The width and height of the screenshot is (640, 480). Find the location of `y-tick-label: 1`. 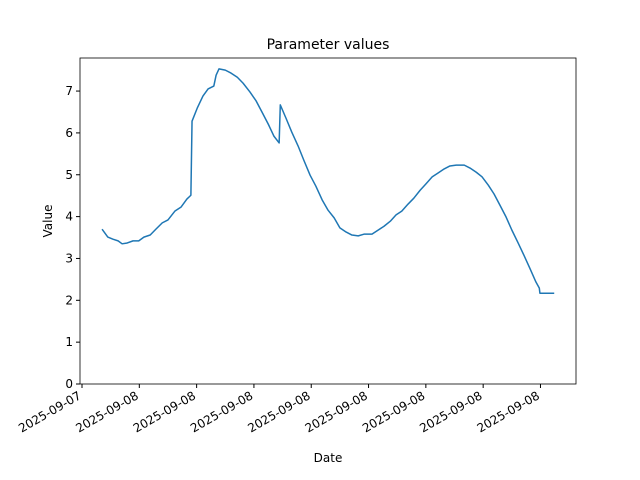

y-tick-label: 1 is located at coordinates (69, 342).